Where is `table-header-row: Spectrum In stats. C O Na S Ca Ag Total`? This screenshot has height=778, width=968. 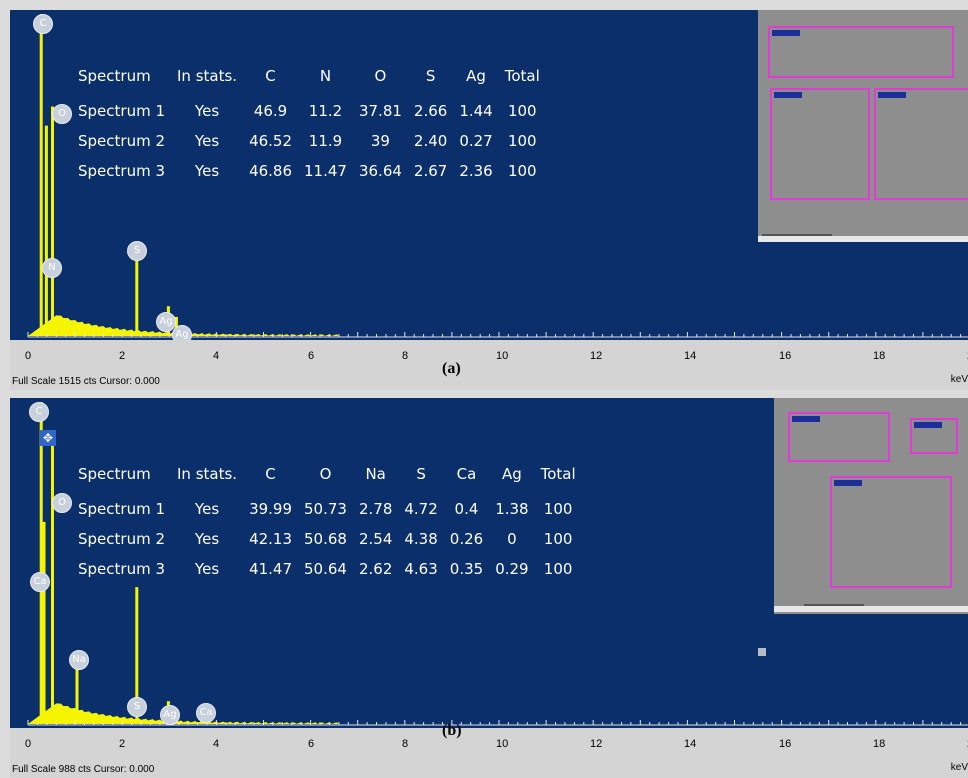 table-header-row: Spectrum In stats. C O Na S Ca Ag Total is located at coordinates (327, 474).